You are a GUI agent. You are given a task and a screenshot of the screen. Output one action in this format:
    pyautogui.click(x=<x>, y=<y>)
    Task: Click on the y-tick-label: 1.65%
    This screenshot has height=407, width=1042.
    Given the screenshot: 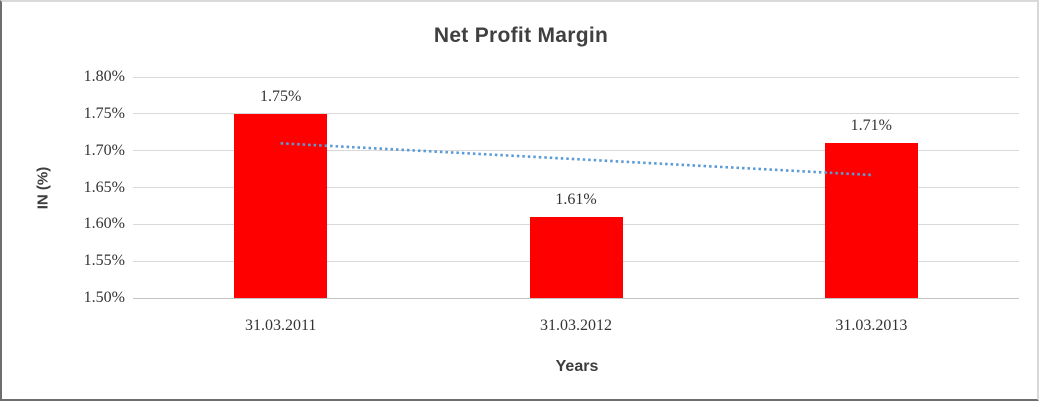 What is the action you would take?
    pyautogui.click(x=104, y=187)
    